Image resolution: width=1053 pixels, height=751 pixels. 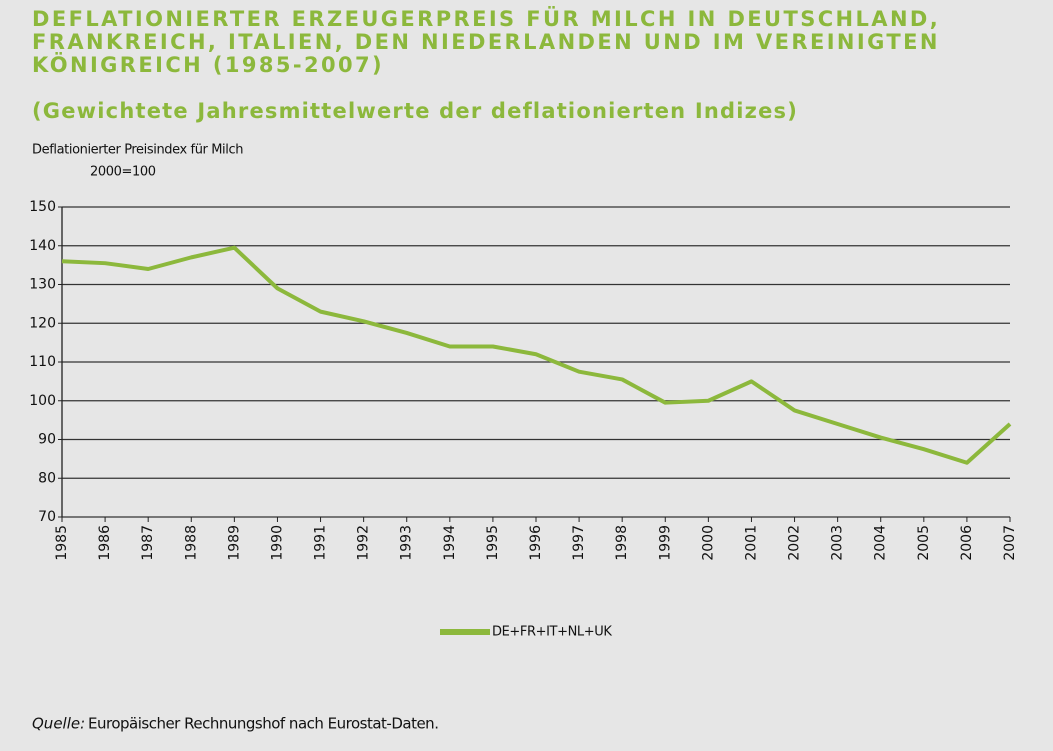 I want to click on x-tick-label: 1992, so click(x=364, y=543).